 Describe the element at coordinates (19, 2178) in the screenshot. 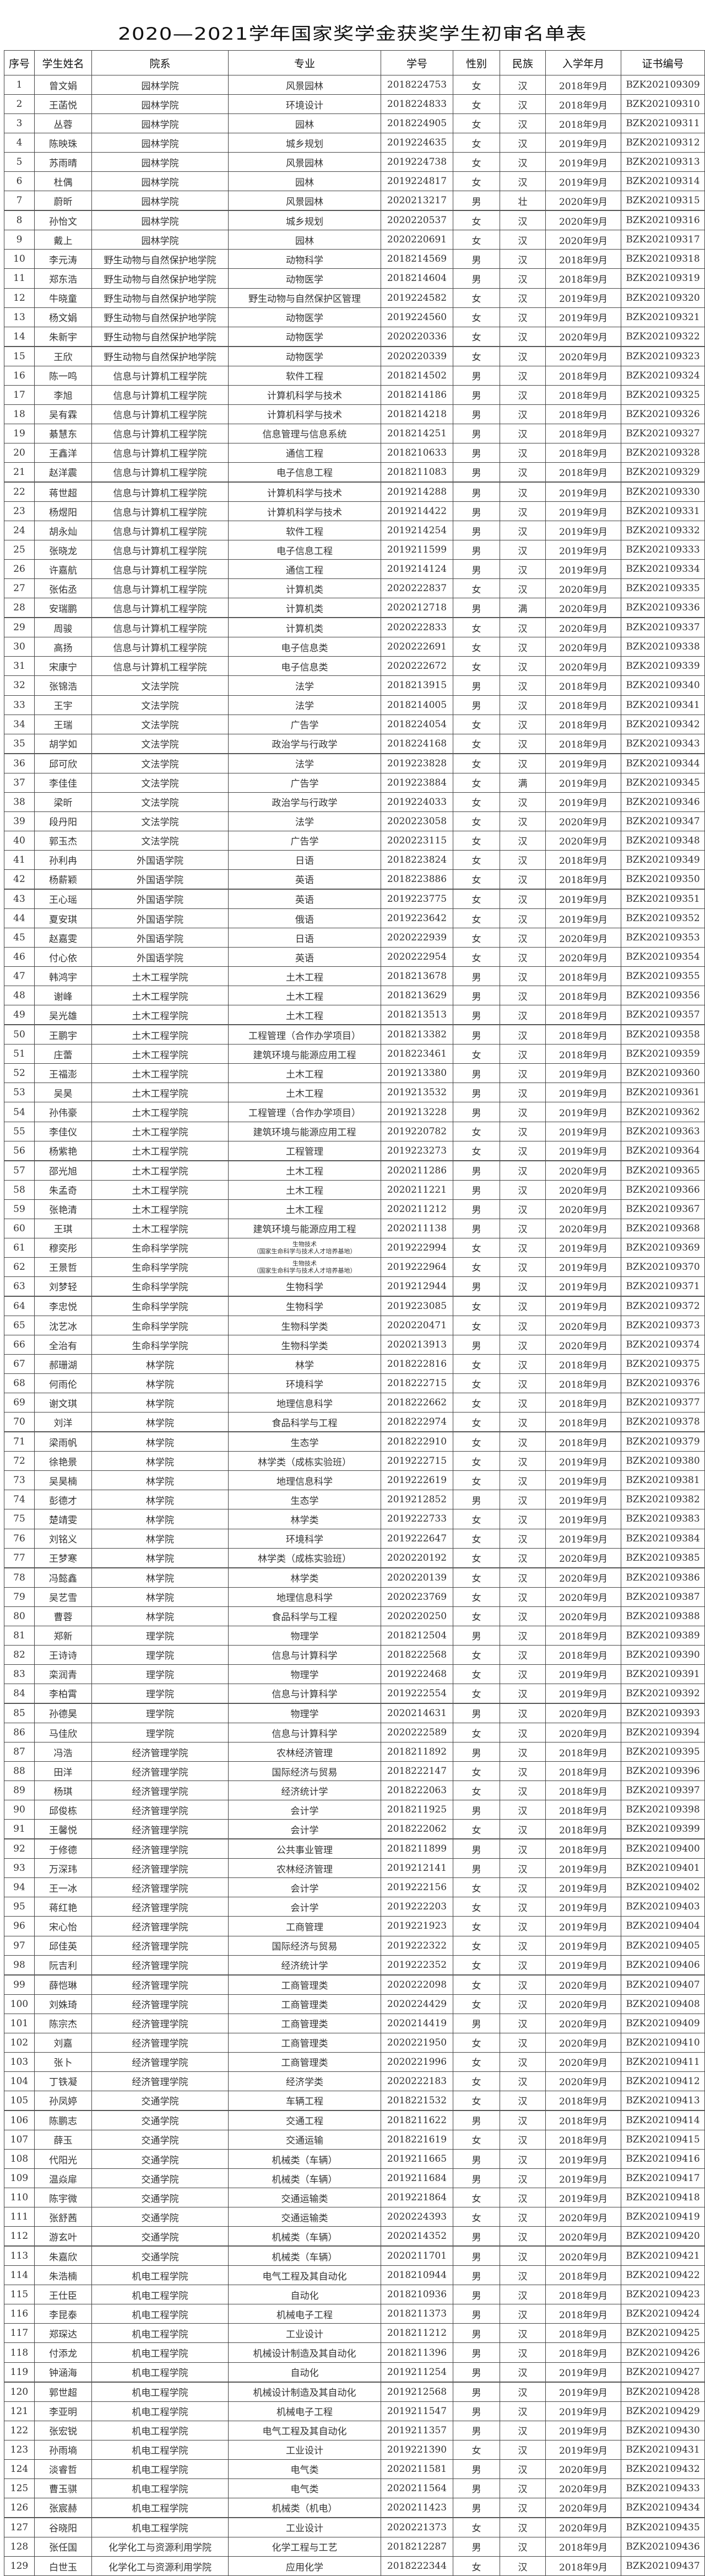

I see `cell-seq: 109` at that location.